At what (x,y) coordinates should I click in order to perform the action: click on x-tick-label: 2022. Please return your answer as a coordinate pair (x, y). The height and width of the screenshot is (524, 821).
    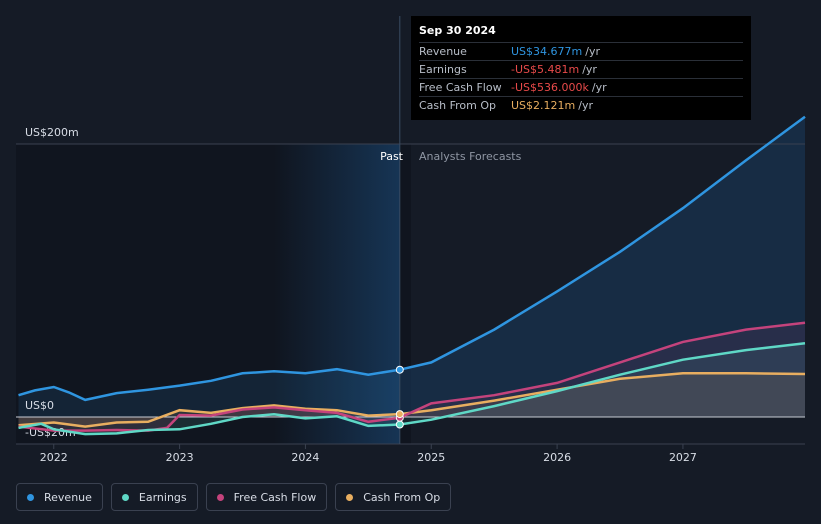
    Looking at the image, I should click on (54, 457).